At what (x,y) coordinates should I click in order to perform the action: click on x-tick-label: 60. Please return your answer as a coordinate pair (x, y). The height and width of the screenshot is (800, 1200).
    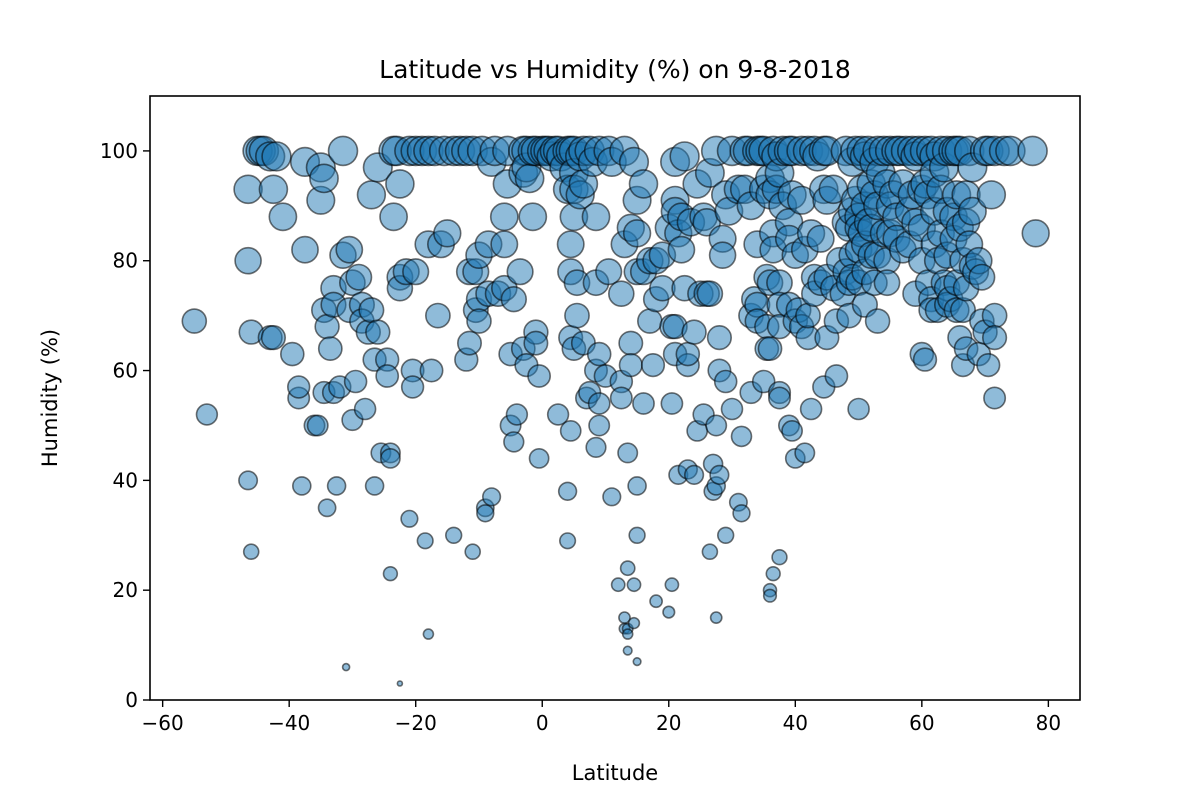
    Looking at the image, I should click on (921, 723).